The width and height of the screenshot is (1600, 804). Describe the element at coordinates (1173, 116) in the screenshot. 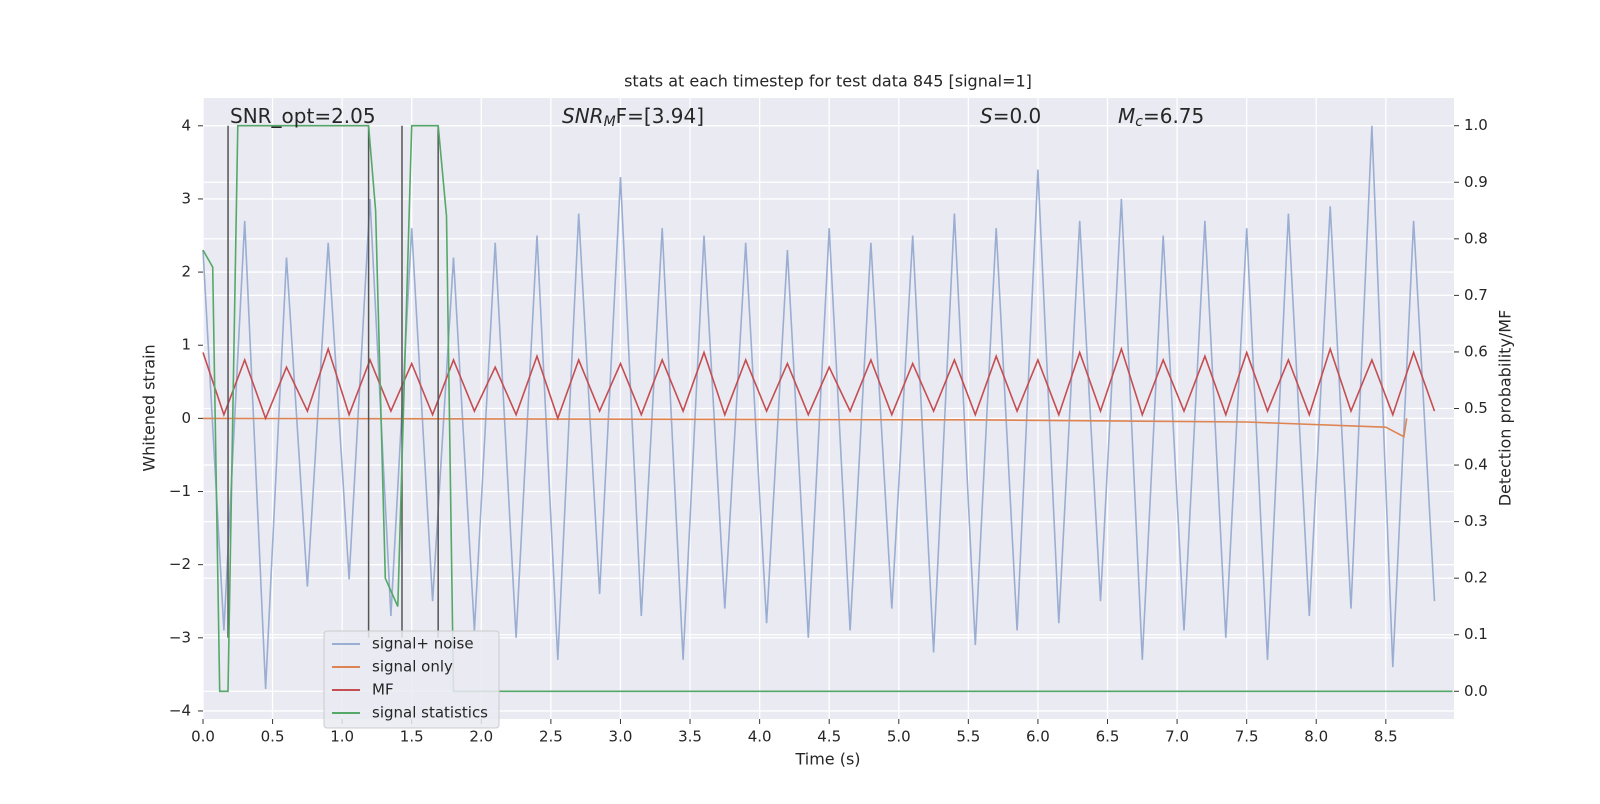

I see `annotation-part: =6.75` at that location.